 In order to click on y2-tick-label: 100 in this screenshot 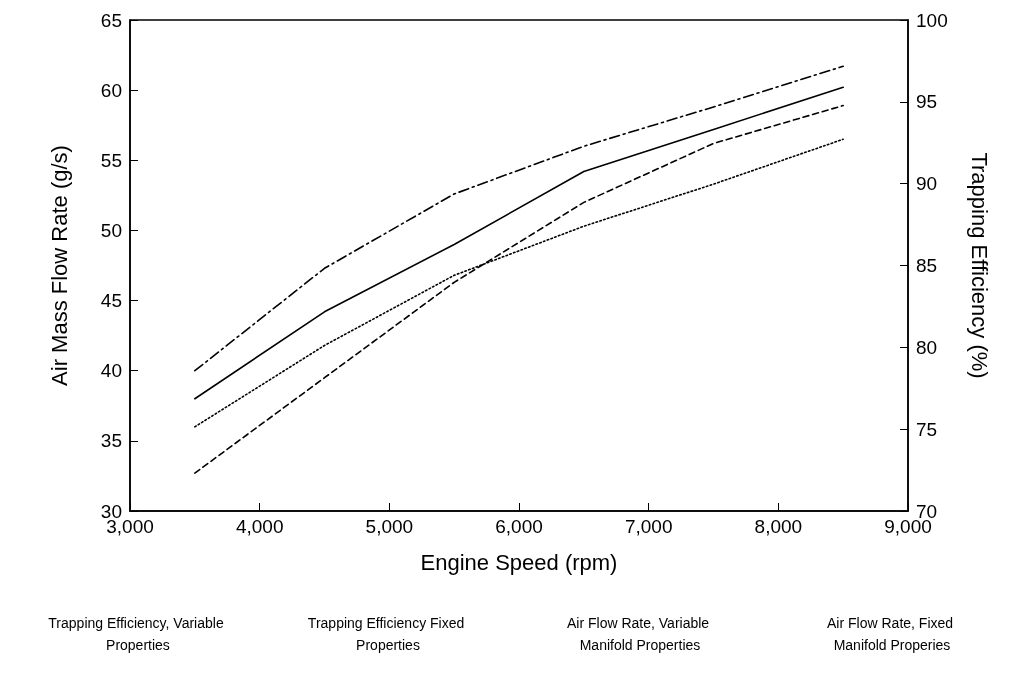, I will do `click(932, 20)`.